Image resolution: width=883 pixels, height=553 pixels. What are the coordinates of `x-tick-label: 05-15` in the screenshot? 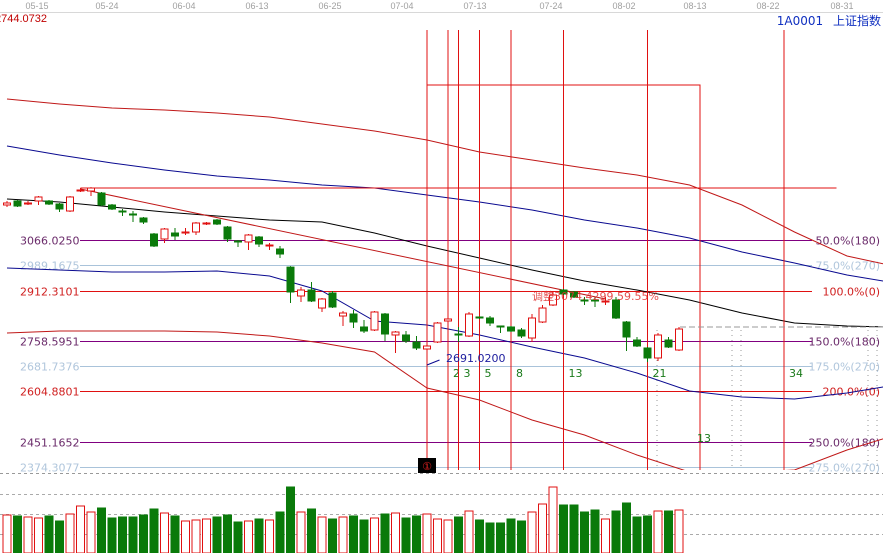 It's located at (36, 6).